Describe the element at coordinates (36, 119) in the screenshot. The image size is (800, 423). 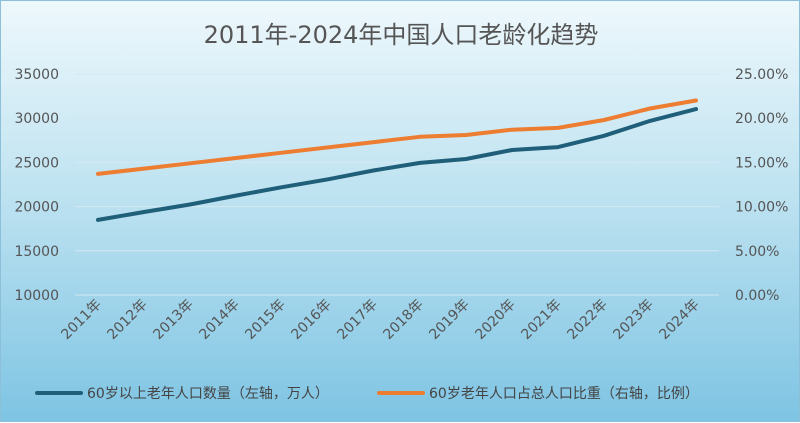
I see `left-axis-tick-label: 30000` at that location.